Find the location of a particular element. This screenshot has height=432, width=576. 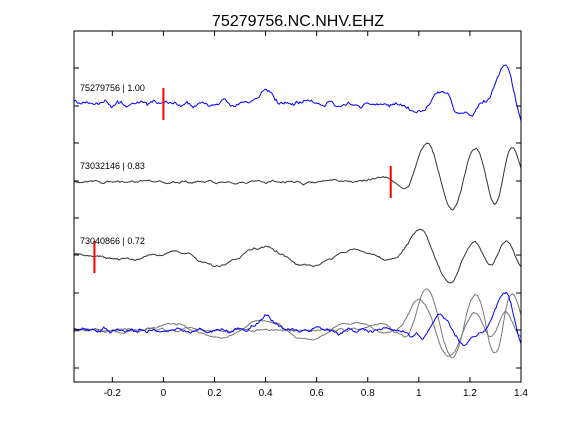

trace-label-1: 75279756 | 1.00 is located at coordinates (112, 88).